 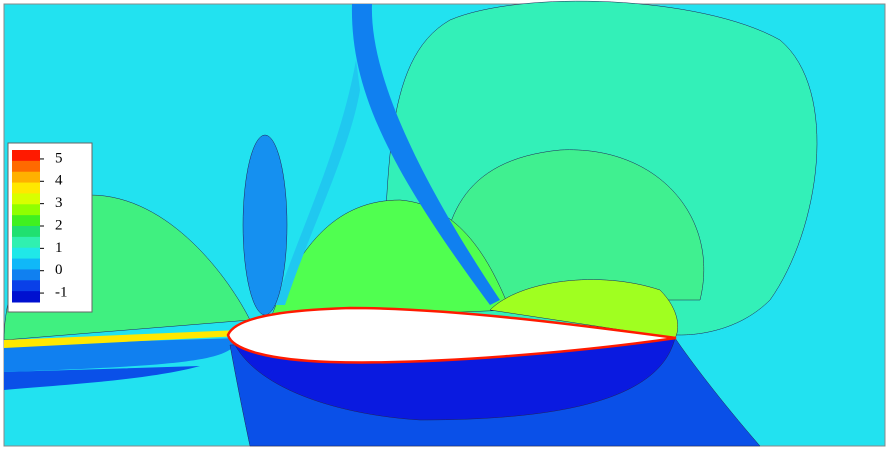 What do you see at coordinates (59, 270) in the screenshot?
I see `tick-label: 0` at bounding box center [59, 270].